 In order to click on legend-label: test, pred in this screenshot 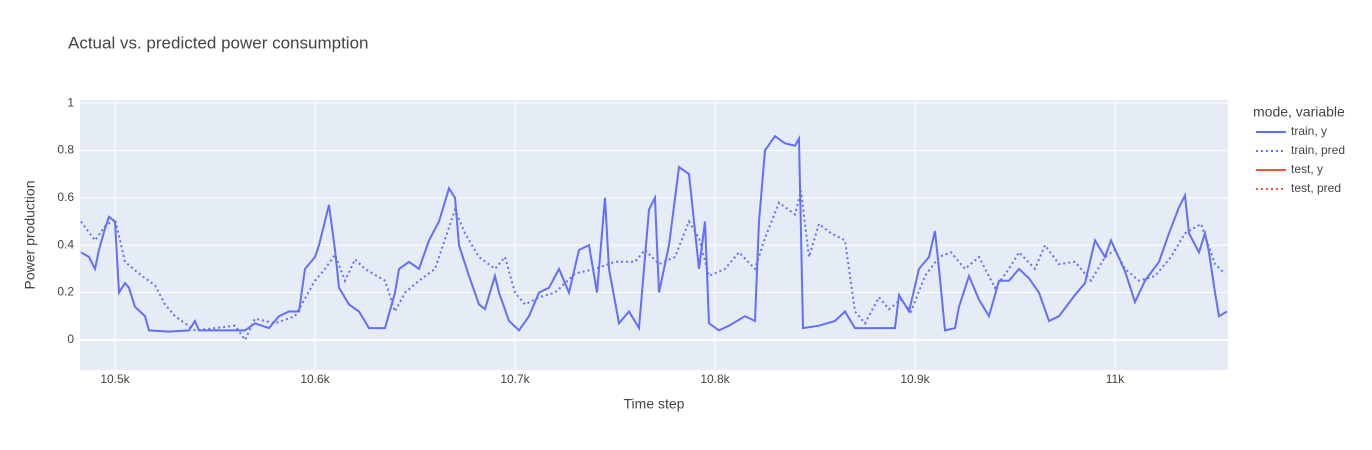, I will do `click(1316, 188)`.